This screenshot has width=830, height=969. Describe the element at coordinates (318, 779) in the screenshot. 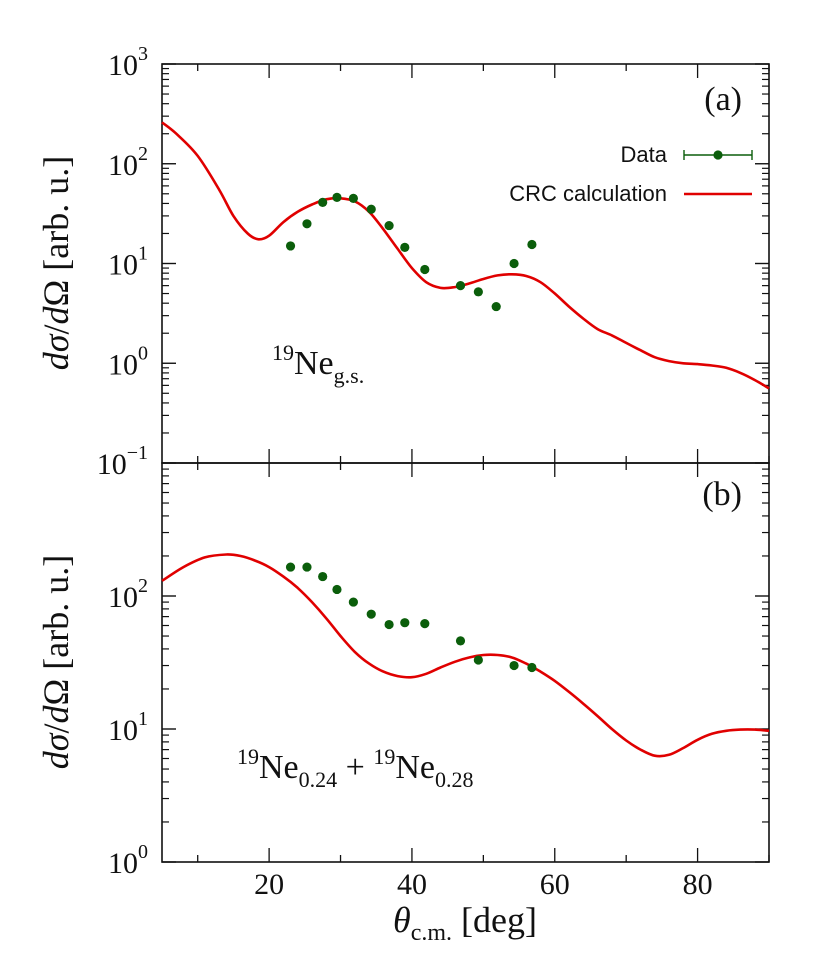

I see `panel-b-annotation-state-1: 0.24` at that location.